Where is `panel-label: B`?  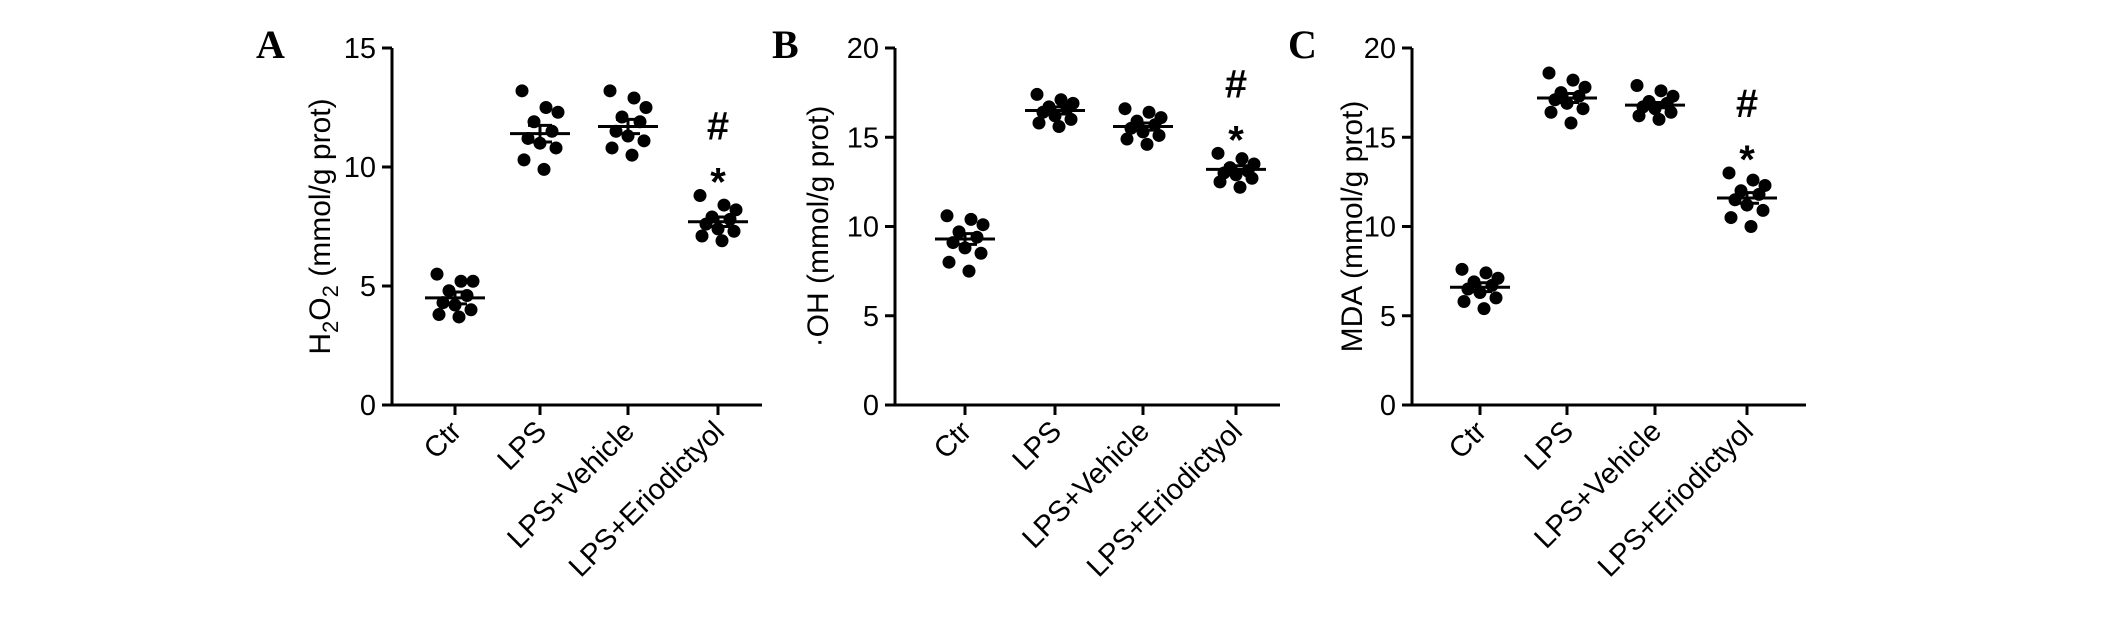 panel-label: B is located at coordinates (785, 44).